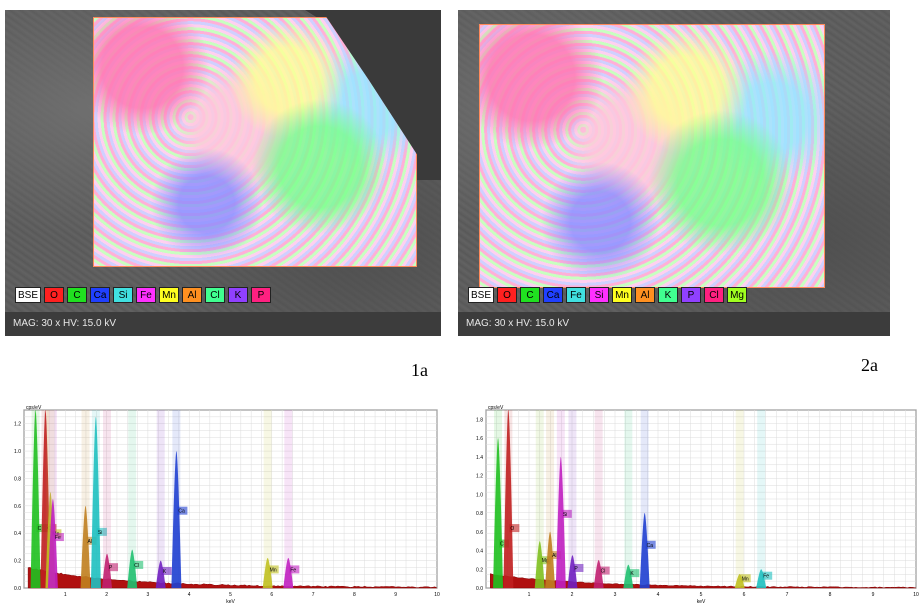 The height and width of the screenshot is (614, 921). Describe the element at coordinates (100, 295) in the screenshot. I see `legend-chip-ca: Ca` at that location.